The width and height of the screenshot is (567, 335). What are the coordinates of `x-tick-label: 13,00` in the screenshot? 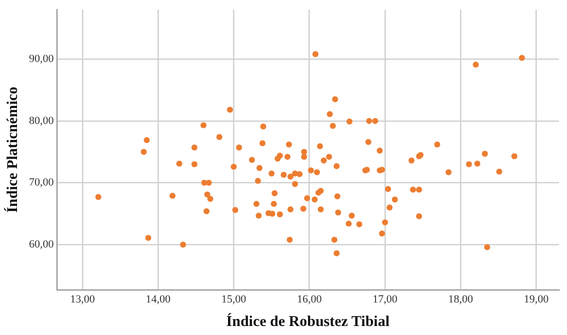 It's located at (83, 299).